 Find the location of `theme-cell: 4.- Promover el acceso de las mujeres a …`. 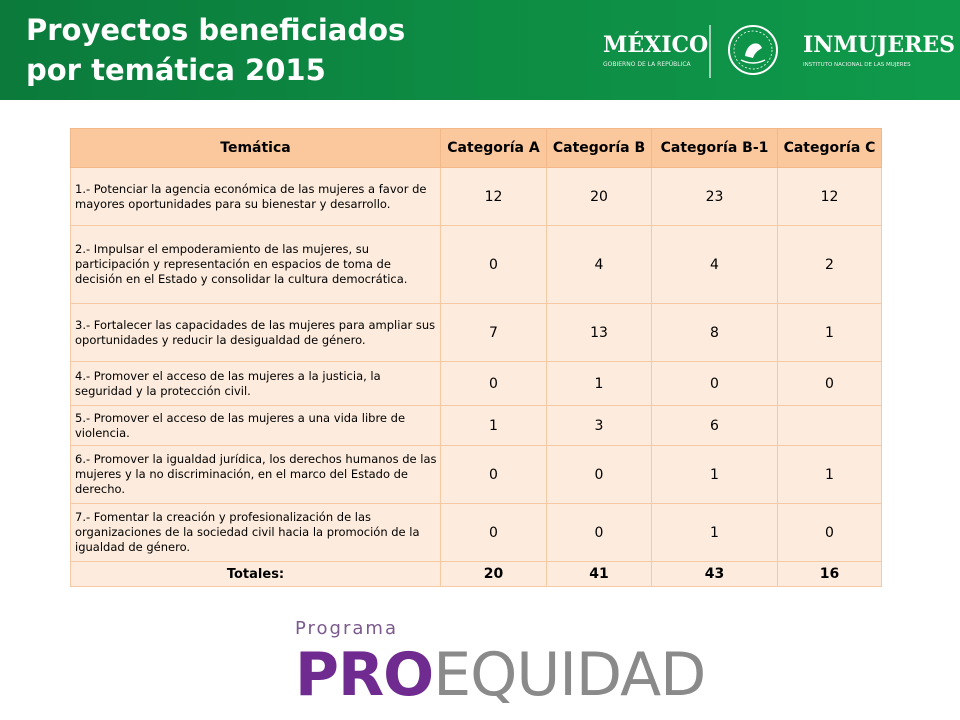

theme-cell: 4.- Promover el acceso de las mujeres a … is located at coordinates (255, 383).